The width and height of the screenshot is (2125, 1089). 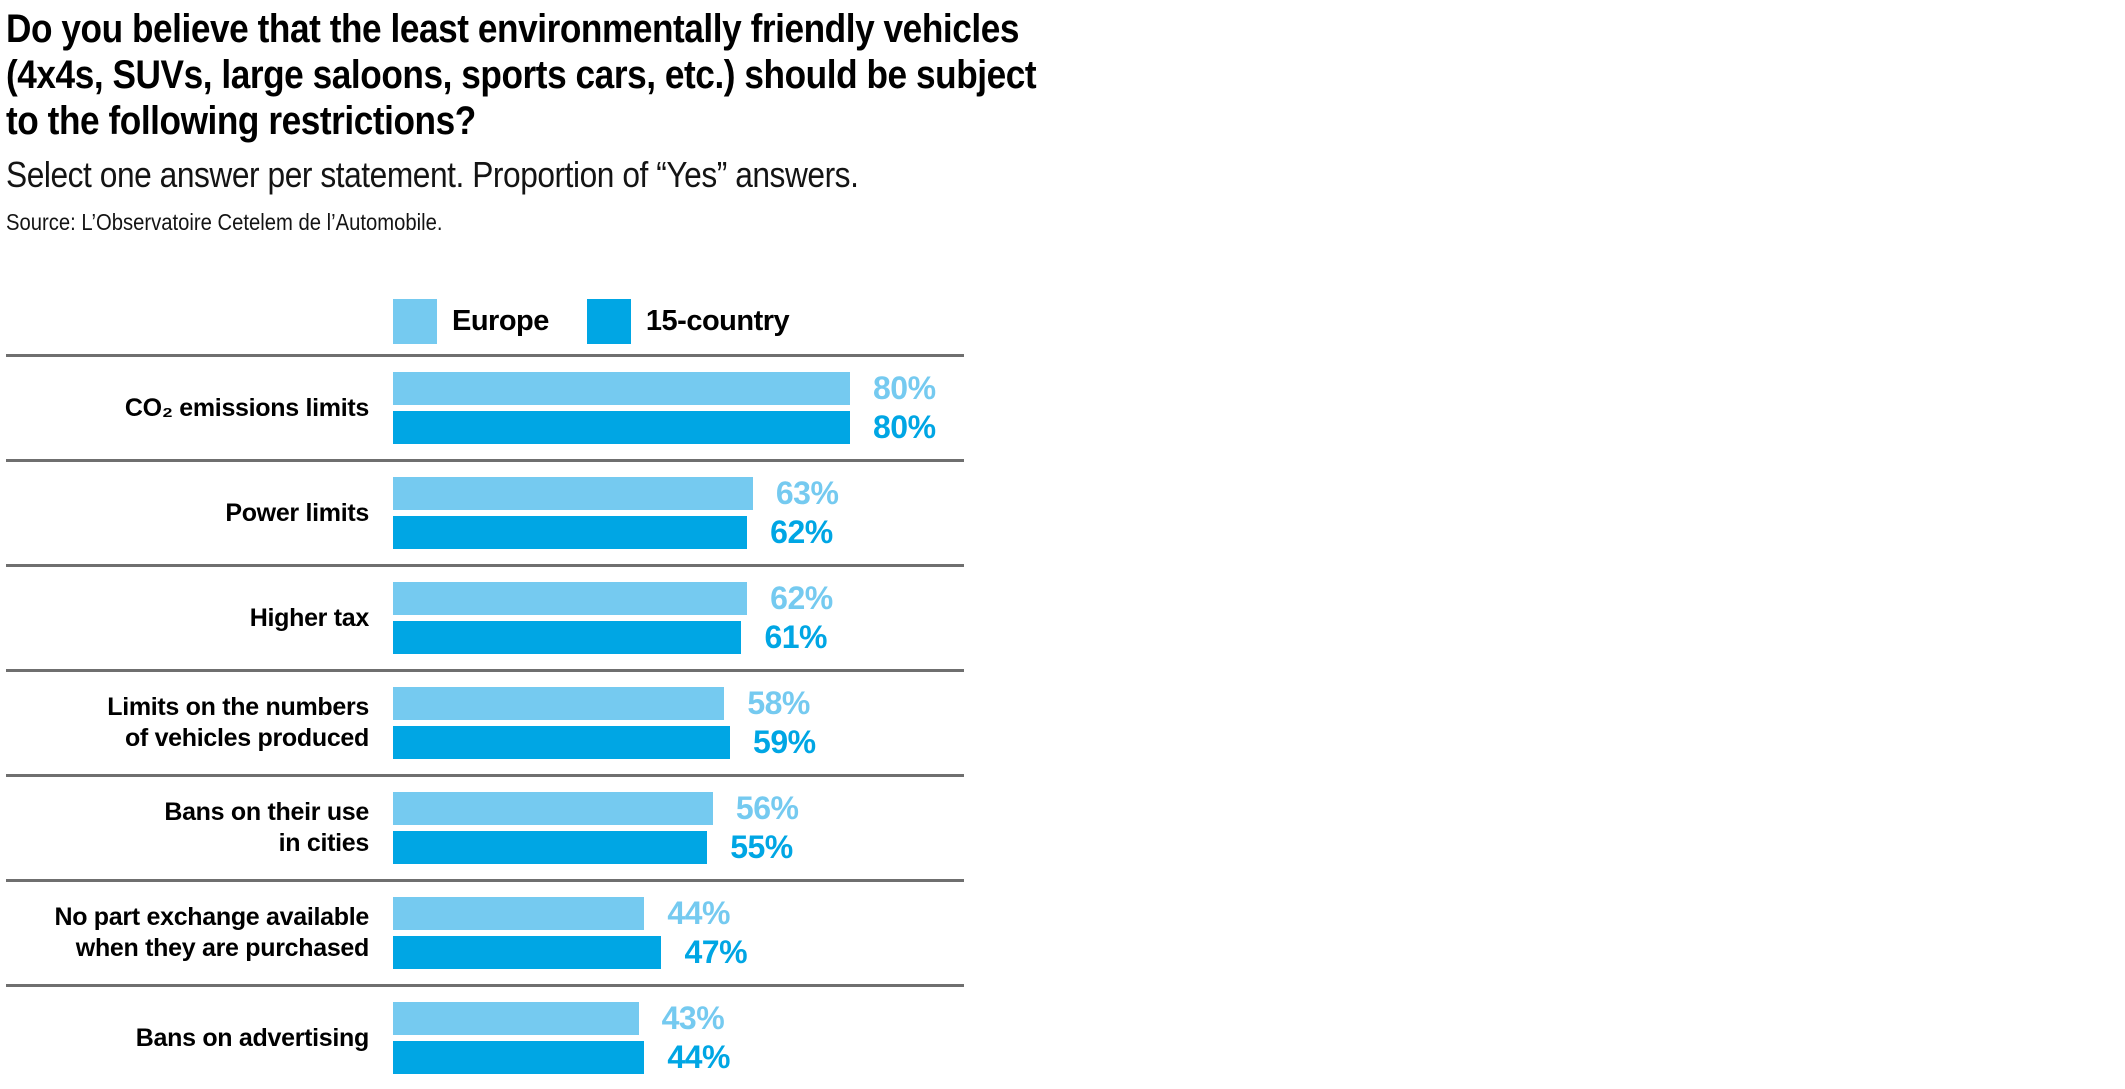 I want to click on row-label: Bans on advertising, so click(x=252, y=1037).